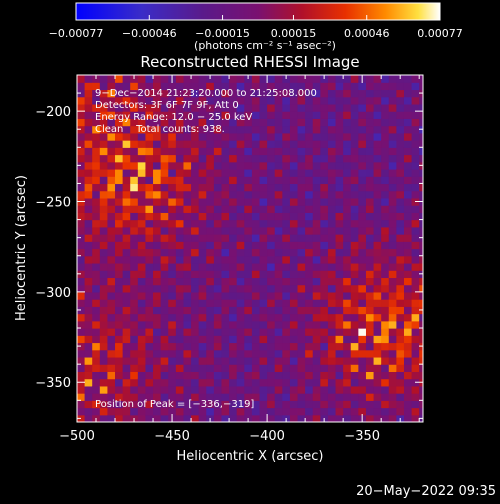 This screenshot has height=504, width=500. I want to click on colorbar-unit-label: (photons cm⁻² s⁻¹ asec⁻²), so click(265, 45).